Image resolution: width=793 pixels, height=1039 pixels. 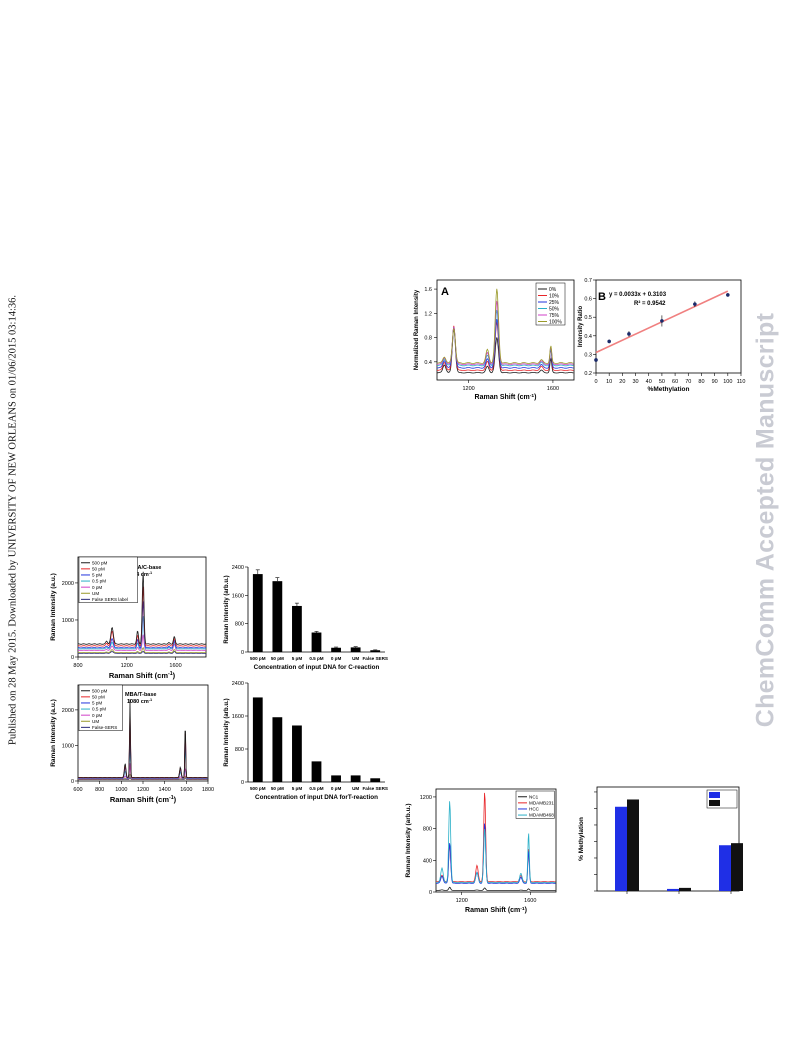 I want to click on x-tick-label: 1000, so click(x=121, y=790).